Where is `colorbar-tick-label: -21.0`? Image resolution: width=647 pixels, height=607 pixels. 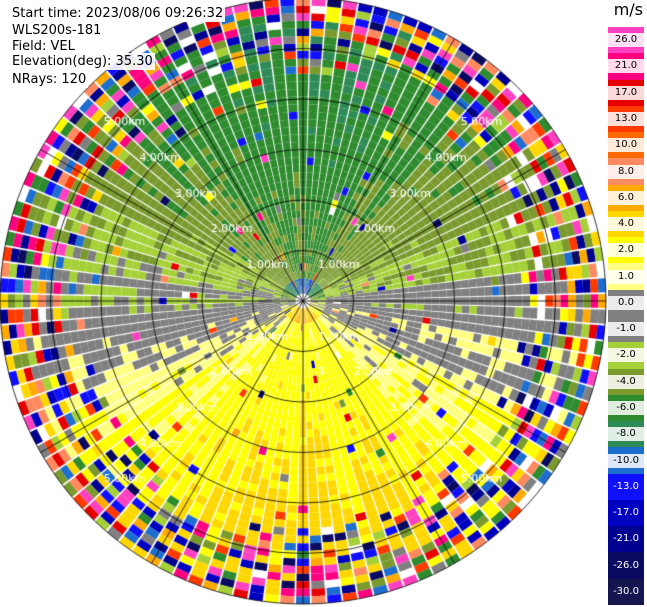 colorbar-tick-label: -21.0 is located at coordinates (626, 539).